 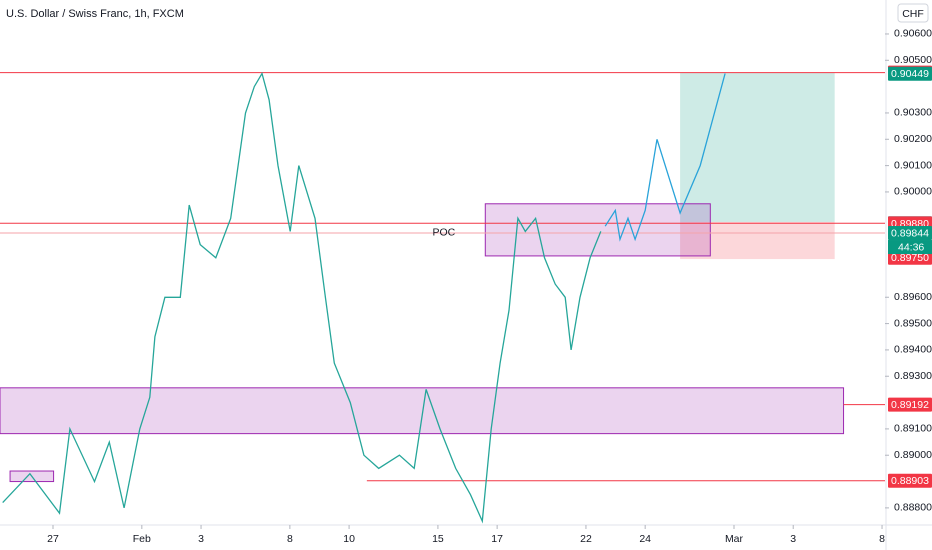 I want to click on x-tick-label: Mar, so click(x=734, y=539).